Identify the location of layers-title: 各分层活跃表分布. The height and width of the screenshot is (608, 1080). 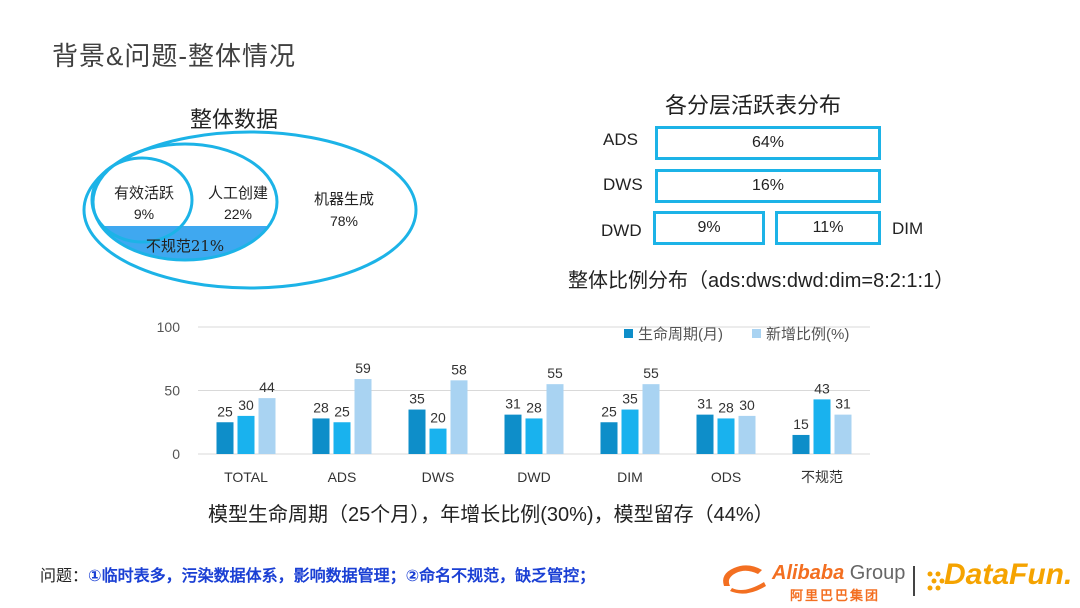
(753, 106).